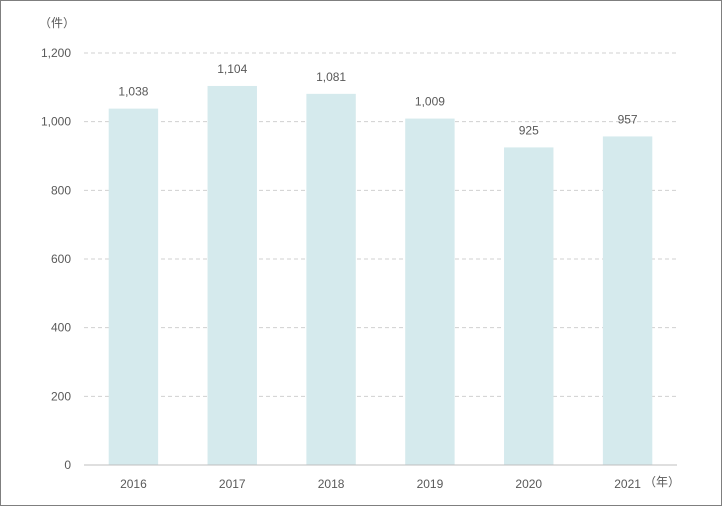 This screenshot has height=506, width=722. Describe the element at coordinates (378, 99) in the screenshot. I see `value-labels: 1,038 1,104 1,081 1,009 925 957` at that location.